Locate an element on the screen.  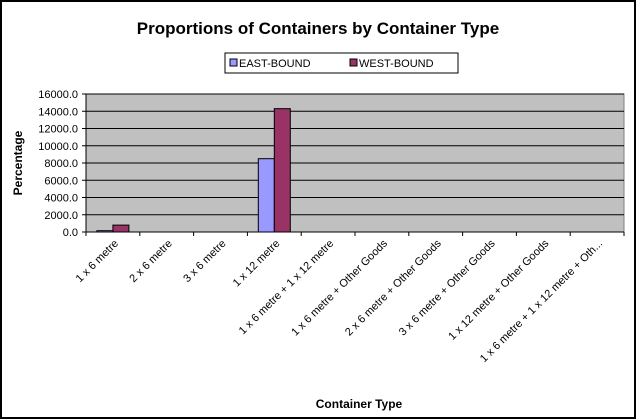
y-tick-label: 8000.0 is located at coordinates (61, 164).